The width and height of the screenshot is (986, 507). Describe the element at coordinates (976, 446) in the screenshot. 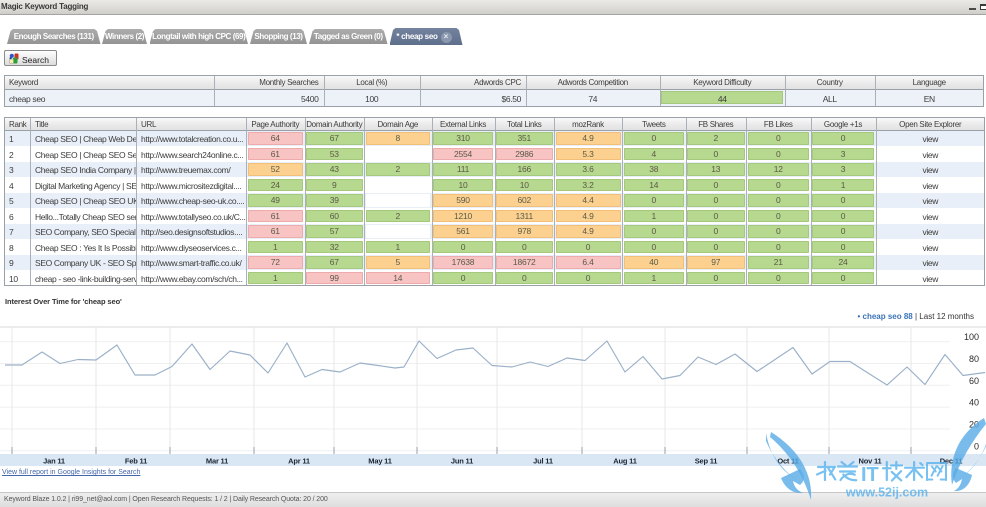

I see `svg-text: 0` at that location.